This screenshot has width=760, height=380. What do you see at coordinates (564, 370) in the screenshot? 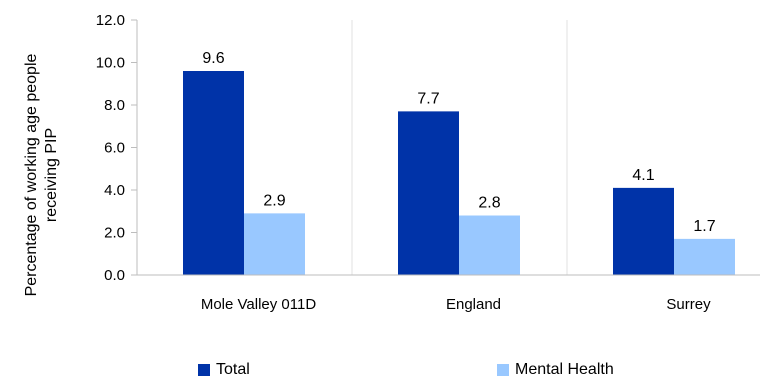
I see `legend-label-mental-health: Mental Health` at bounding box center [564, 370].